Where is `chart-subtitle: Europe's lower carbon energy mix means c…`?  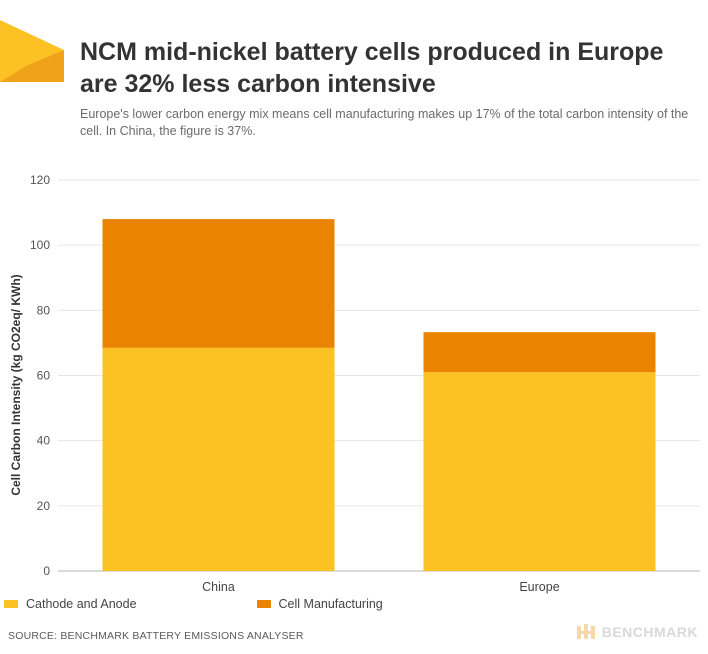
chart-subtitle: Europe's lower carbon energy mix means c… is located at coordinates (384, 122).